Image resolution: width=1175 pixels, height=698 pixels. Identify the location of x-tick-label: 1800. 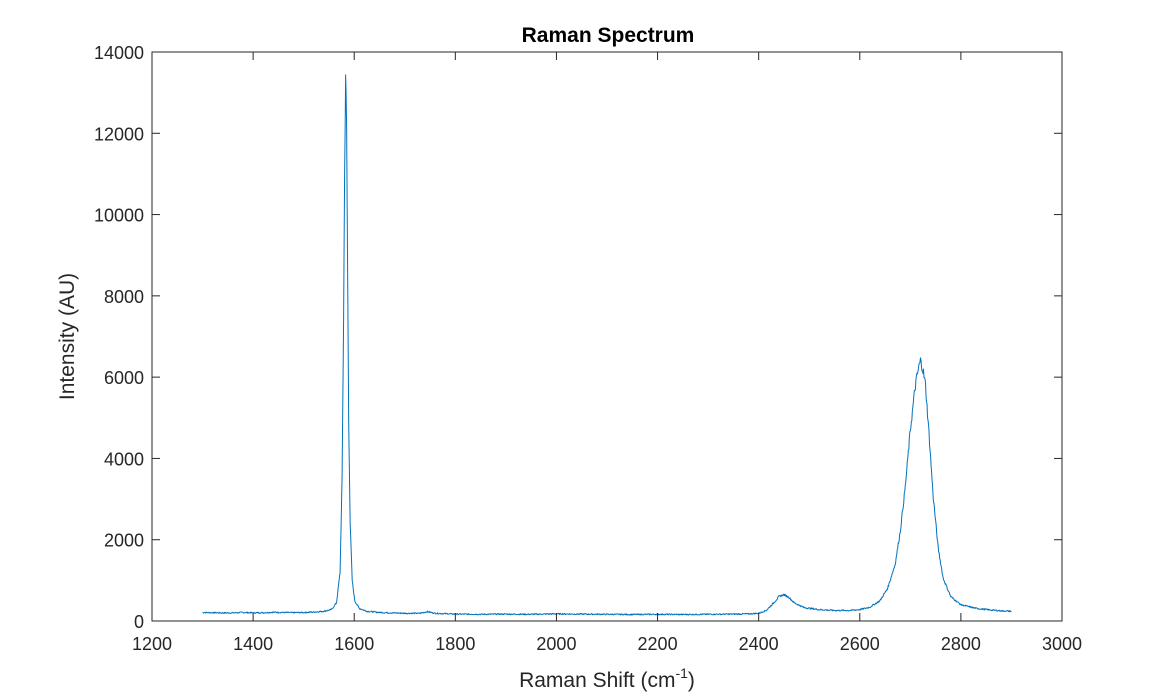
(455, 644).